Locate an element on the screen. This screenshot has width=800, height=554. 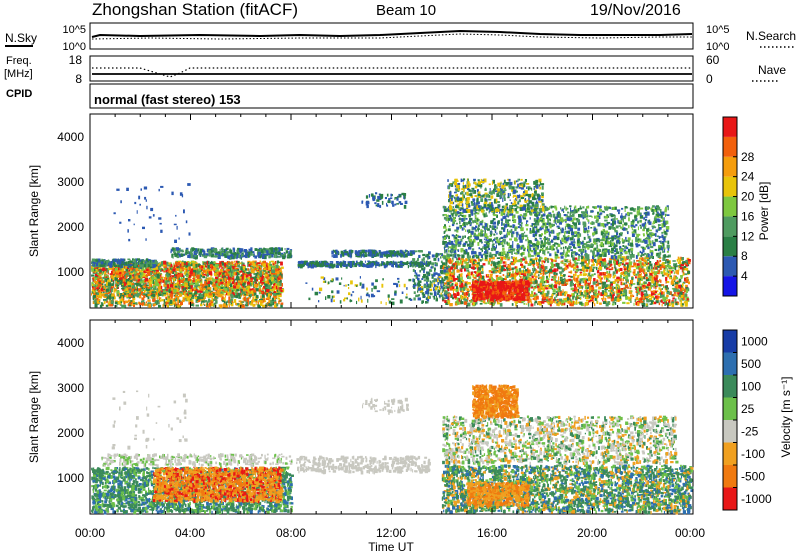
freq-label-line1: Freq. is located at coordinates (19, 61).